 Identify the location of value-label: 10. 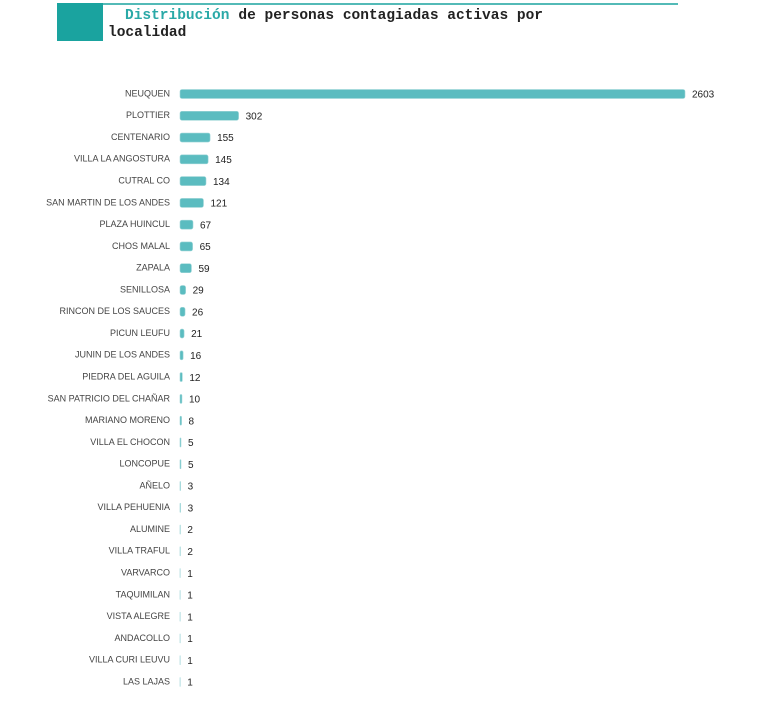
(195, 400).